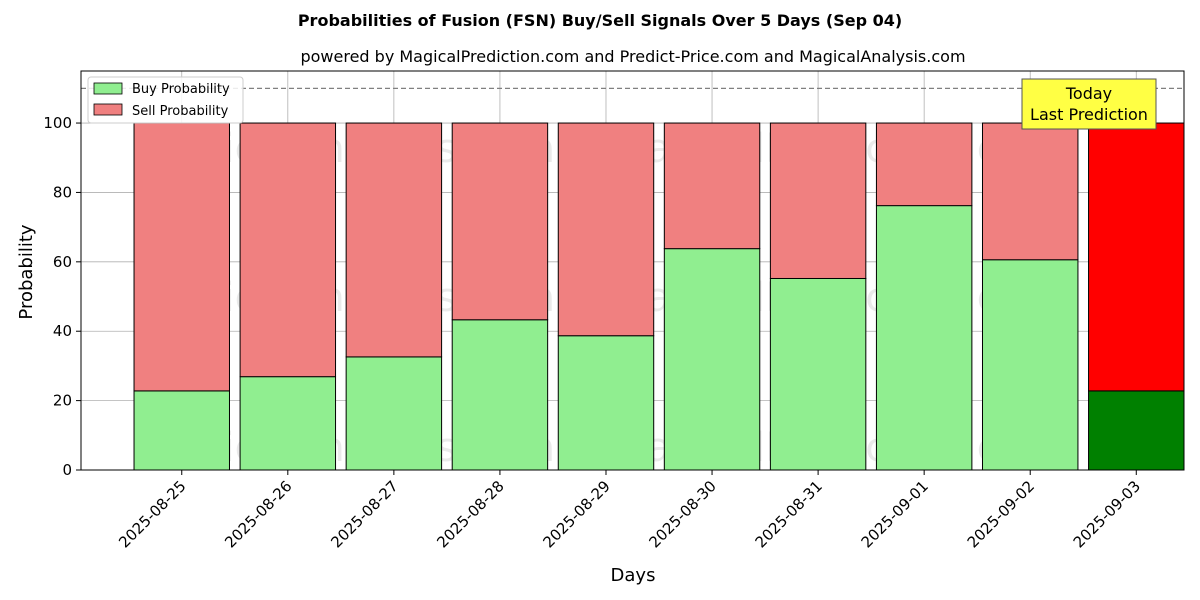 This screenshot has width=1200, height=600. I want to click on legend-swatch-buy, so click(108, 88).